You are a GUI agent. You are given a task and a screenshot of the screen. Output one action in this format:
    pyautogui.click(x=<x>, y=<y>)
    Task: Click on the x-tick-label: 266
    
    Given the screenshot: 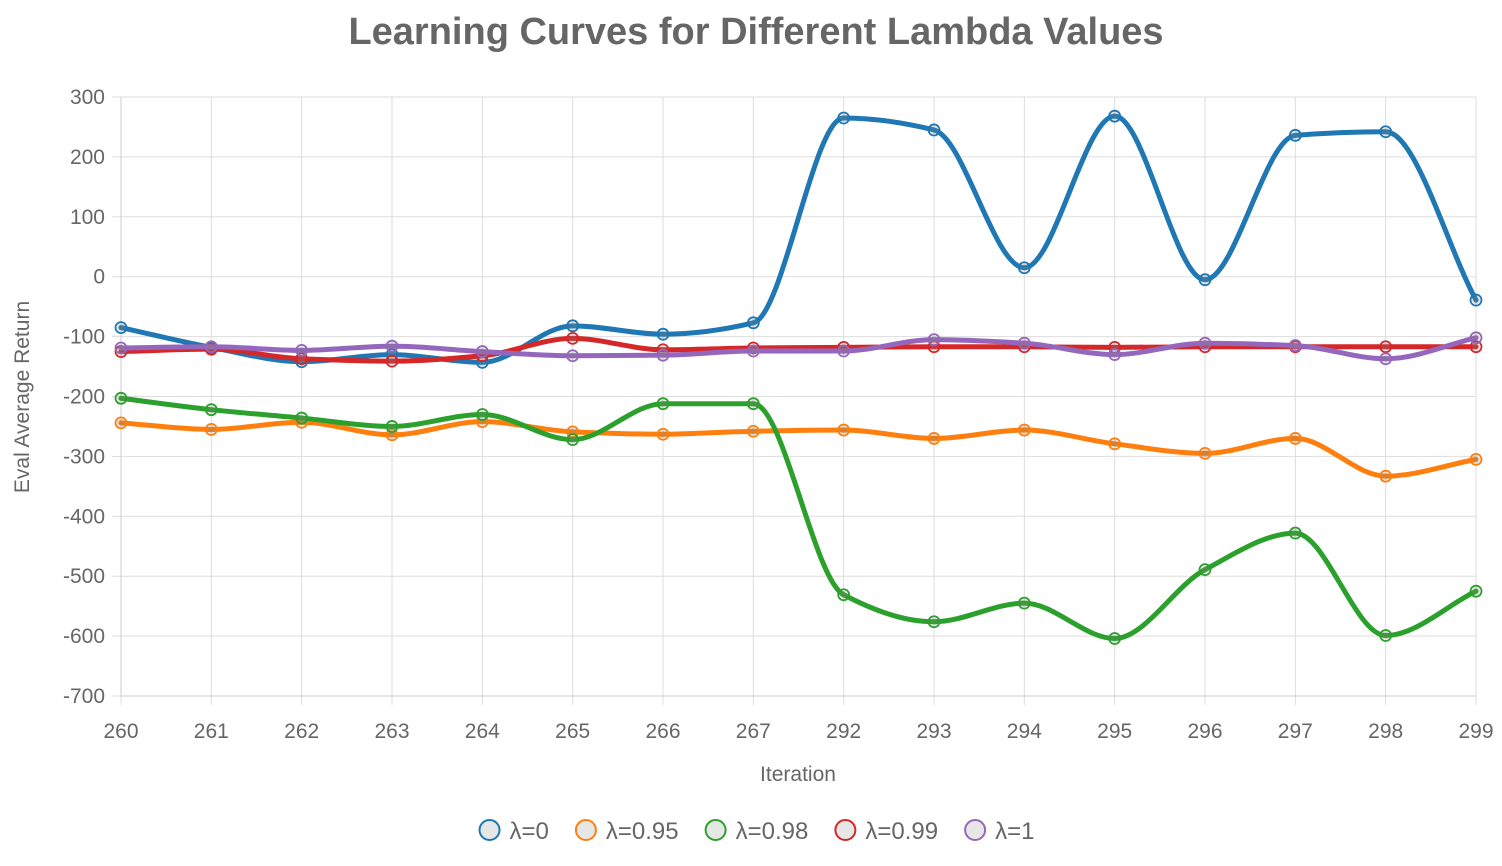 What is the action you would take?
    pyautogui.click(x=662, y=731)
    